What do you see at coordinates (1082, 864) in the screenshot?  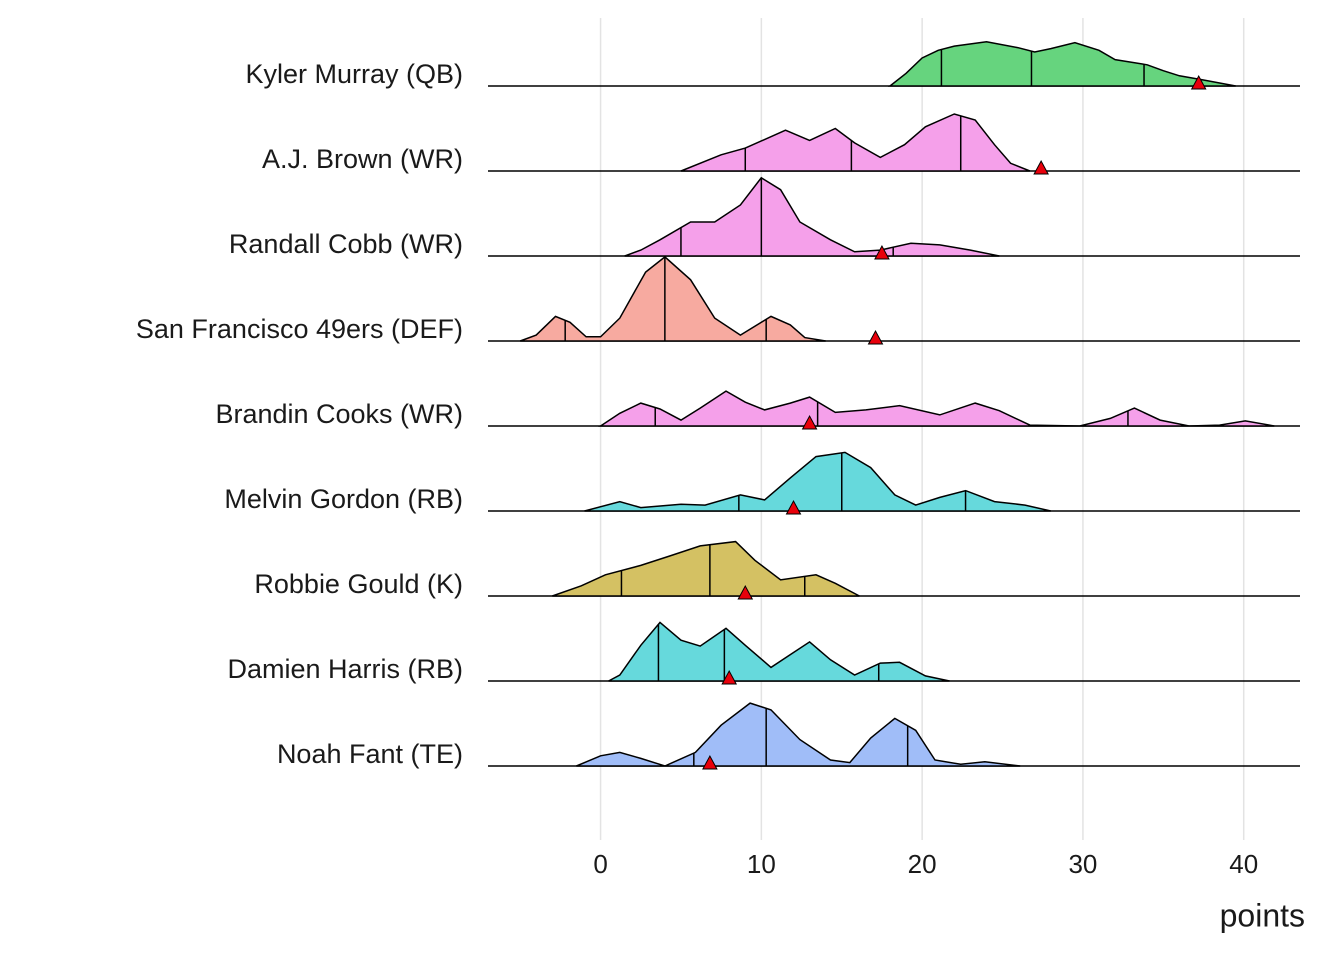 I see `x-tick-label: 30` at bounding box center [1082, 864].